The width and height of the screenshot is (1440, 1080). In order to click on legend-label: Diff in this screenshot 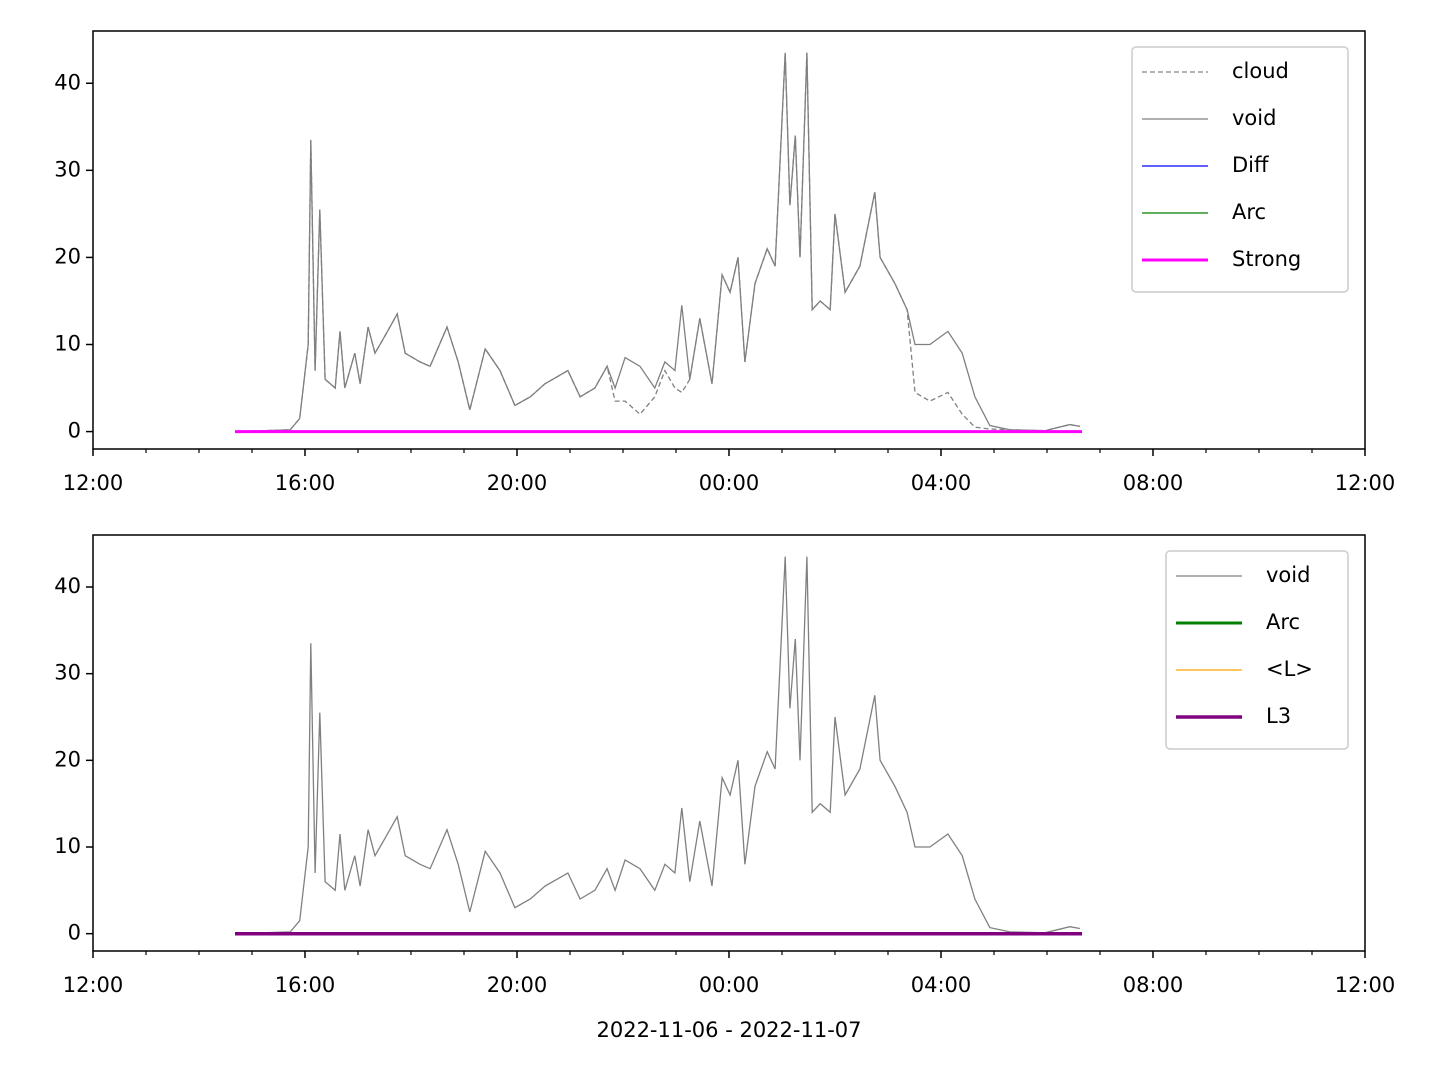, I will do `click(1250, 165)`.